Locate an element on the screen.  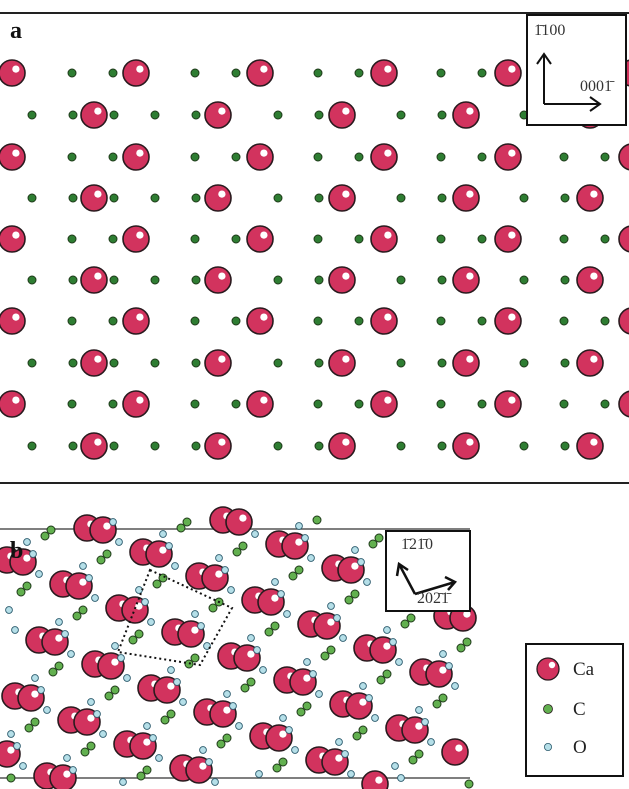
panel-a-axis-vertical-label: 1̄100 is located at coordinates (550, 30).